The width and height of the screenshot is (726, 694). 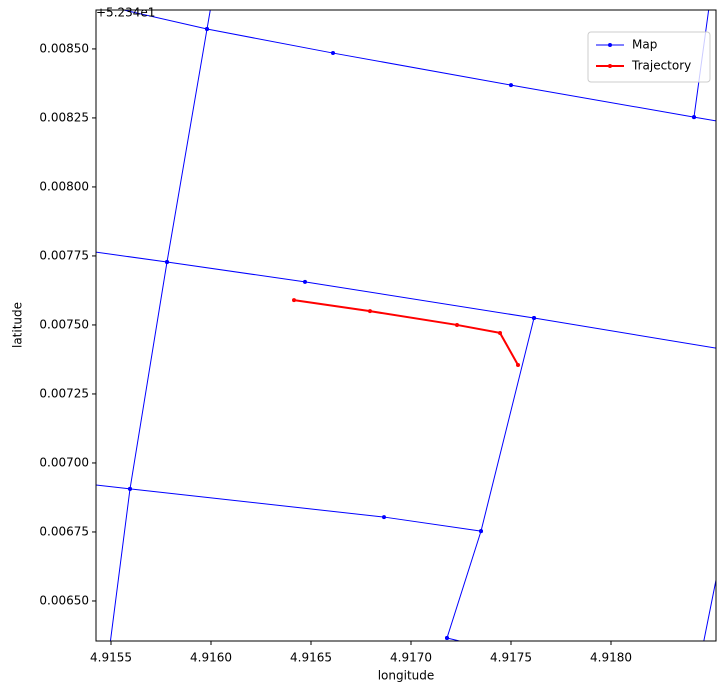 I want to click on y-tick-label: 0.00800, so click(x=64, y=186).